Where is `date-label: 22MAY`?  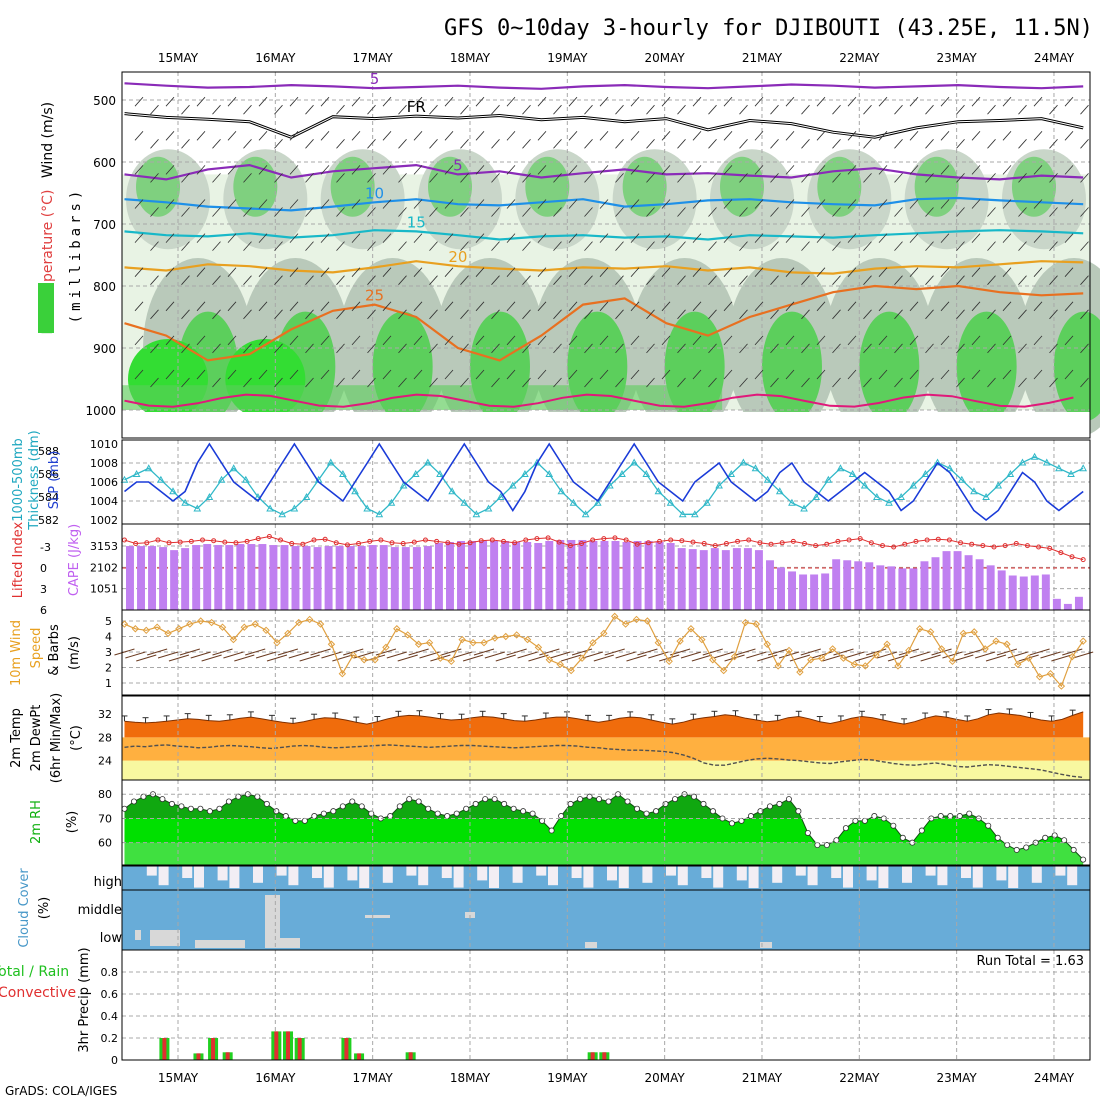 date-label: 22MAY is located at coordinates (859, 1078).